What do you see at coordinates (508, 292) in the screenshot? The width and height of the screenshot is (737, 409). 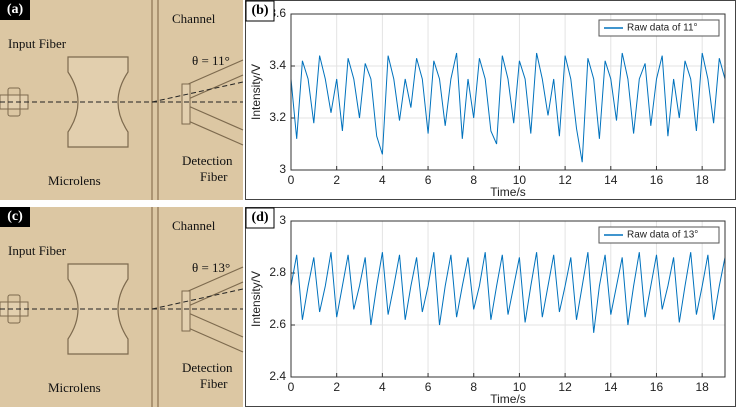 I see `data-line` at bounding box center [508, 292].